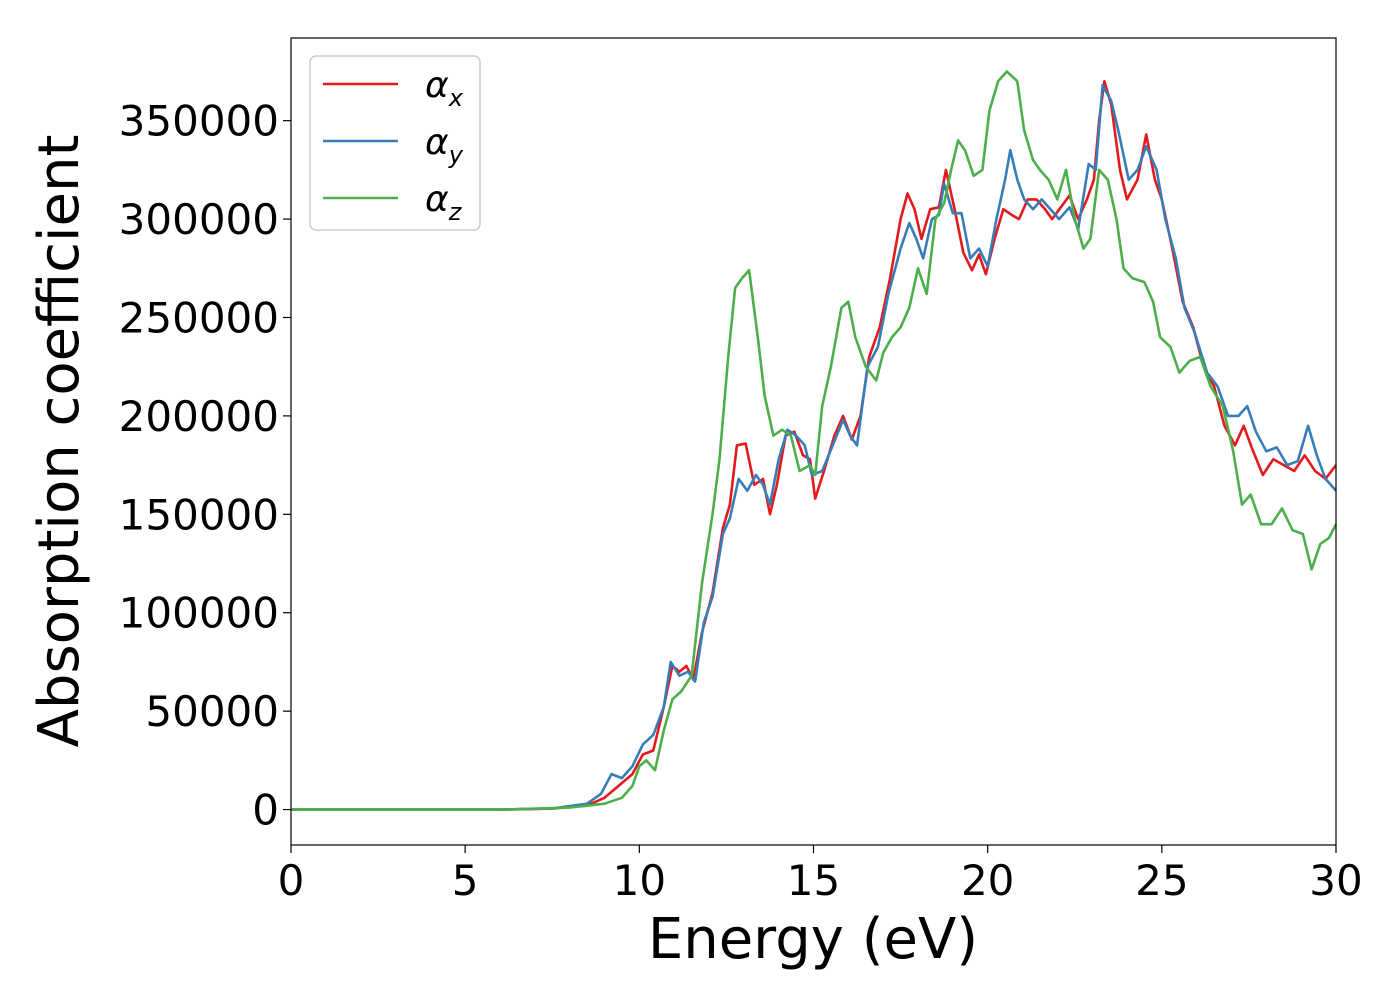 This screenshot has height=1000, width=1400. I want to click on x-tick-label: 10, so click(639, 880).